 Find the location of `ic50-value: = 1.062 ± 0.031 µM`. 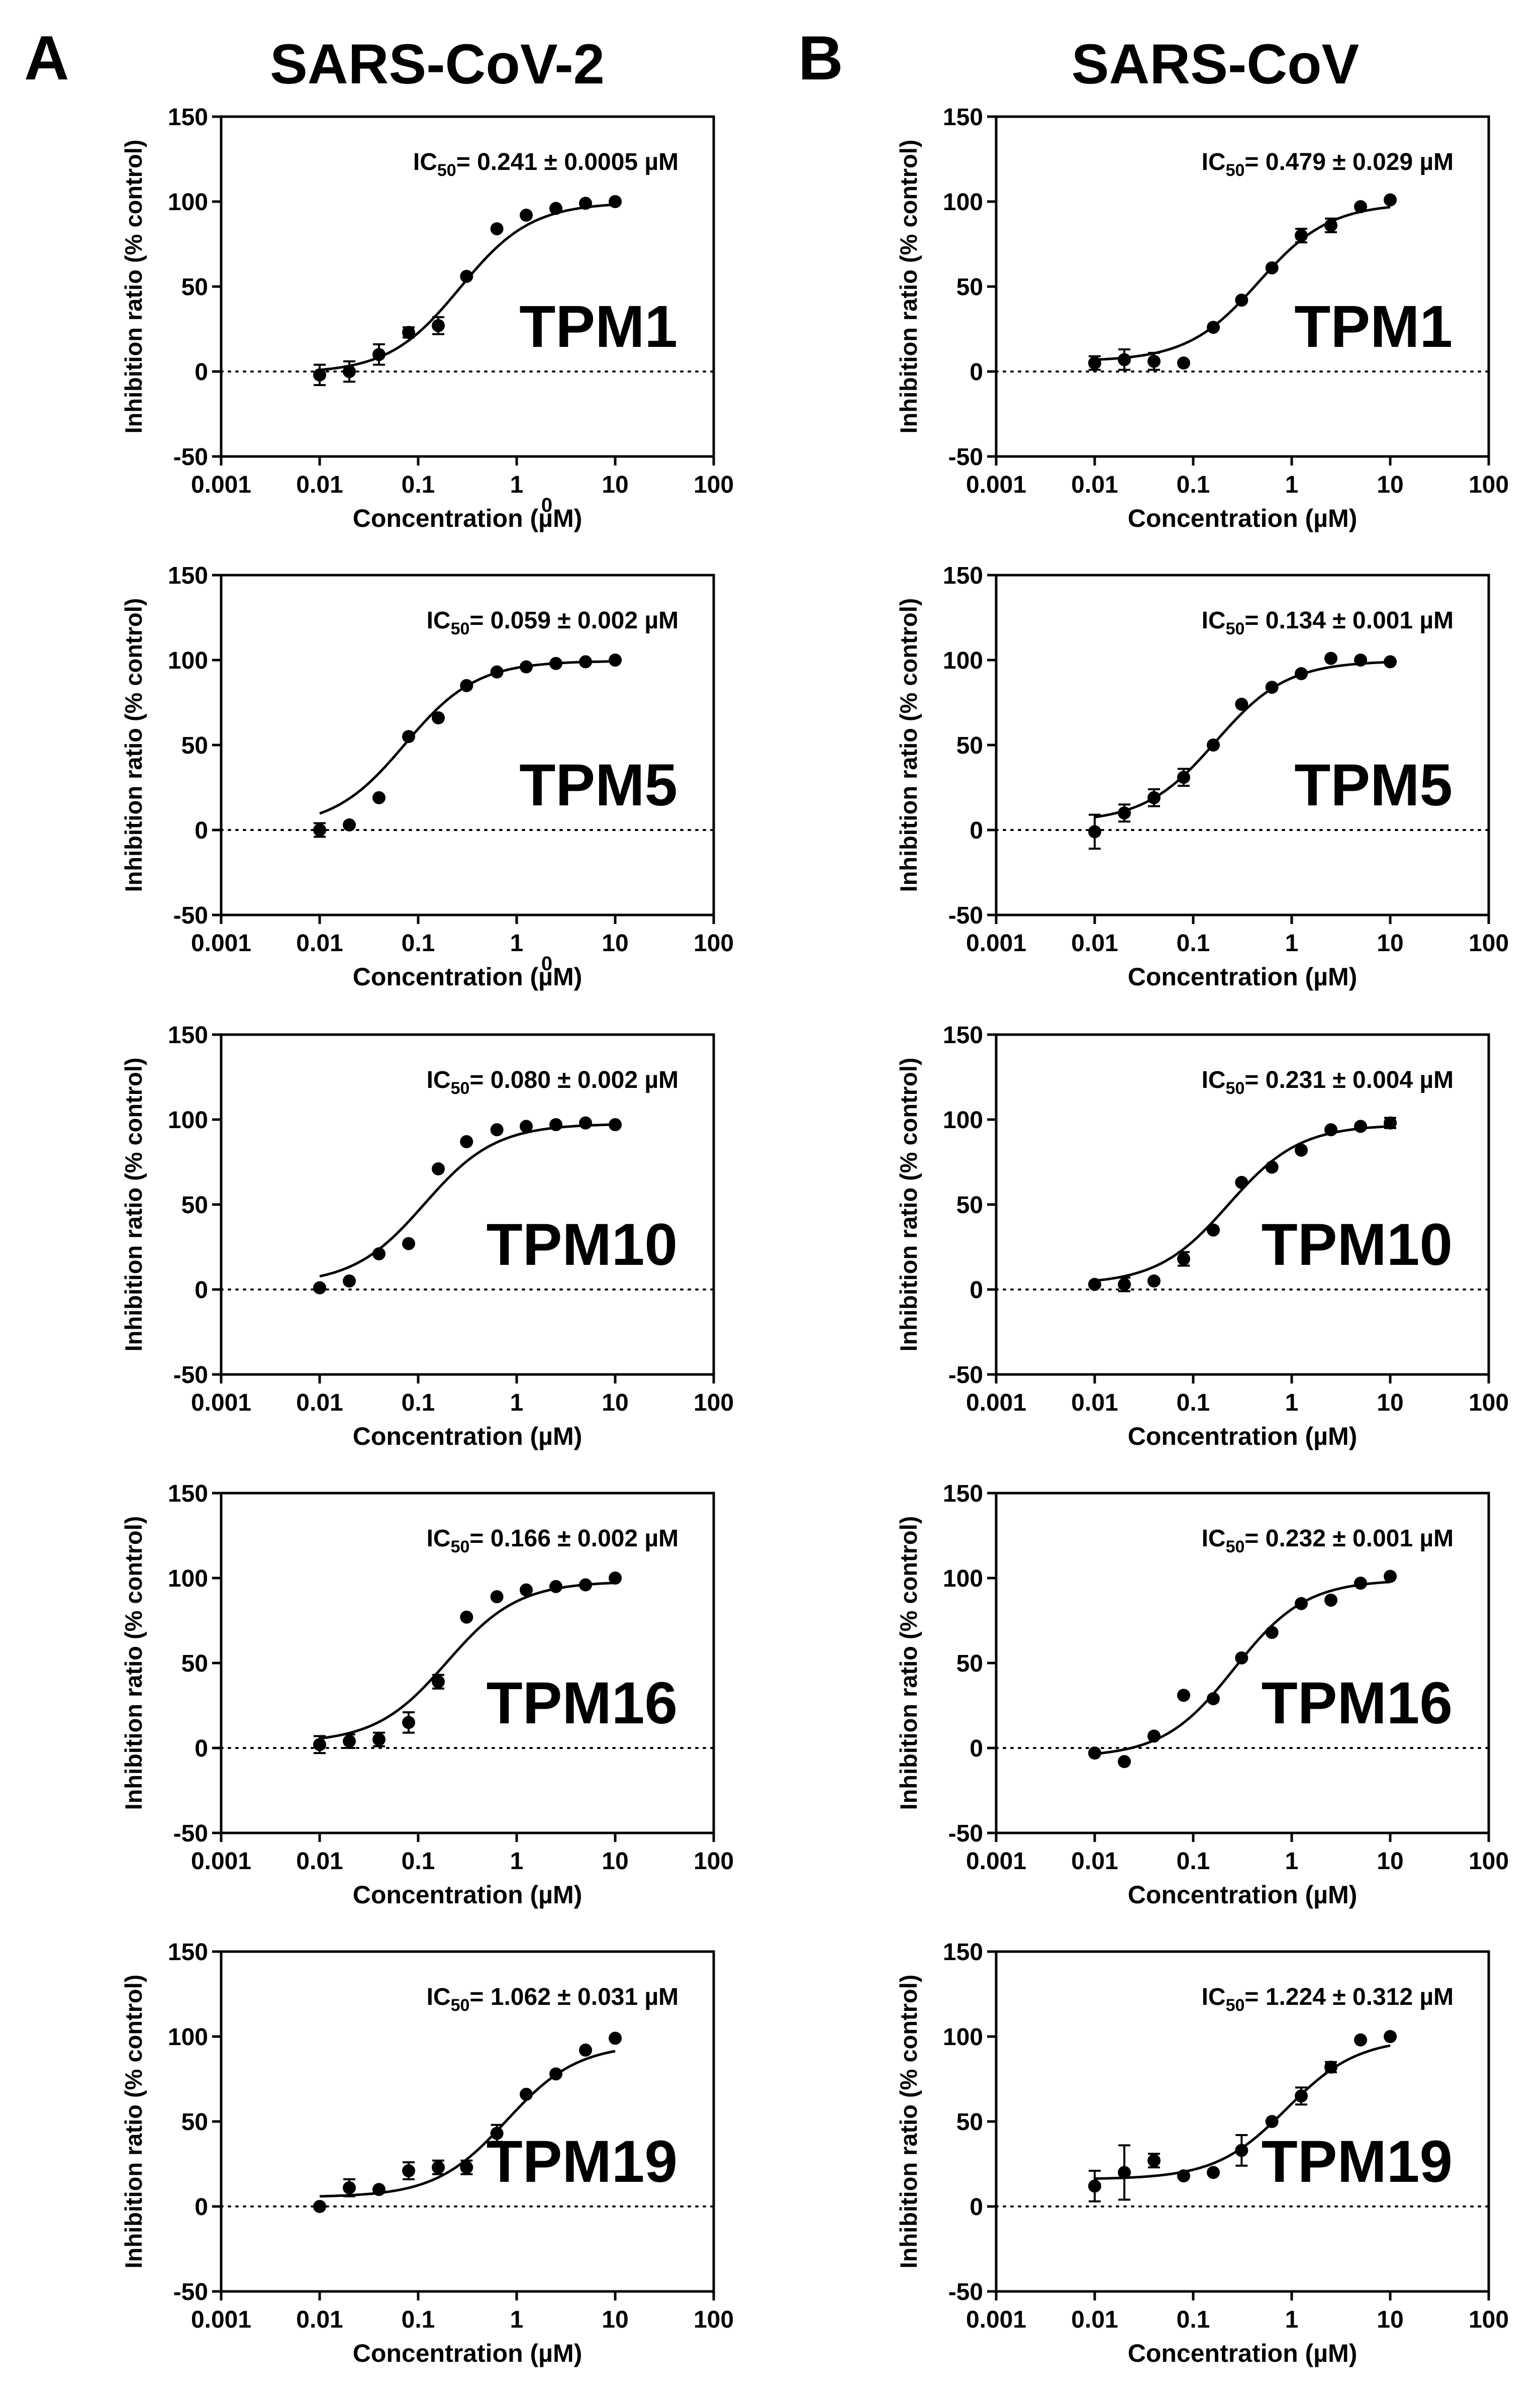

ic50-value: = 1.062 ± 0.031 µM is located at coordinates (574, 1997).